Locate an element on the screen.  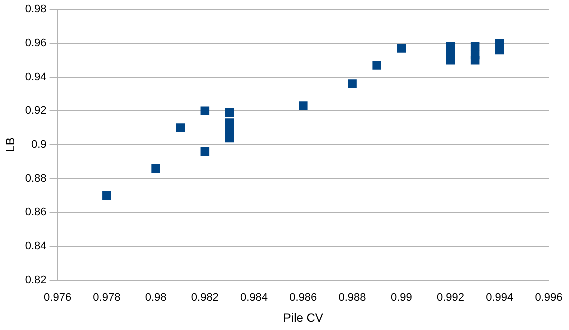
x-tick-label: 0.994 is located at coordinates (500, 298).